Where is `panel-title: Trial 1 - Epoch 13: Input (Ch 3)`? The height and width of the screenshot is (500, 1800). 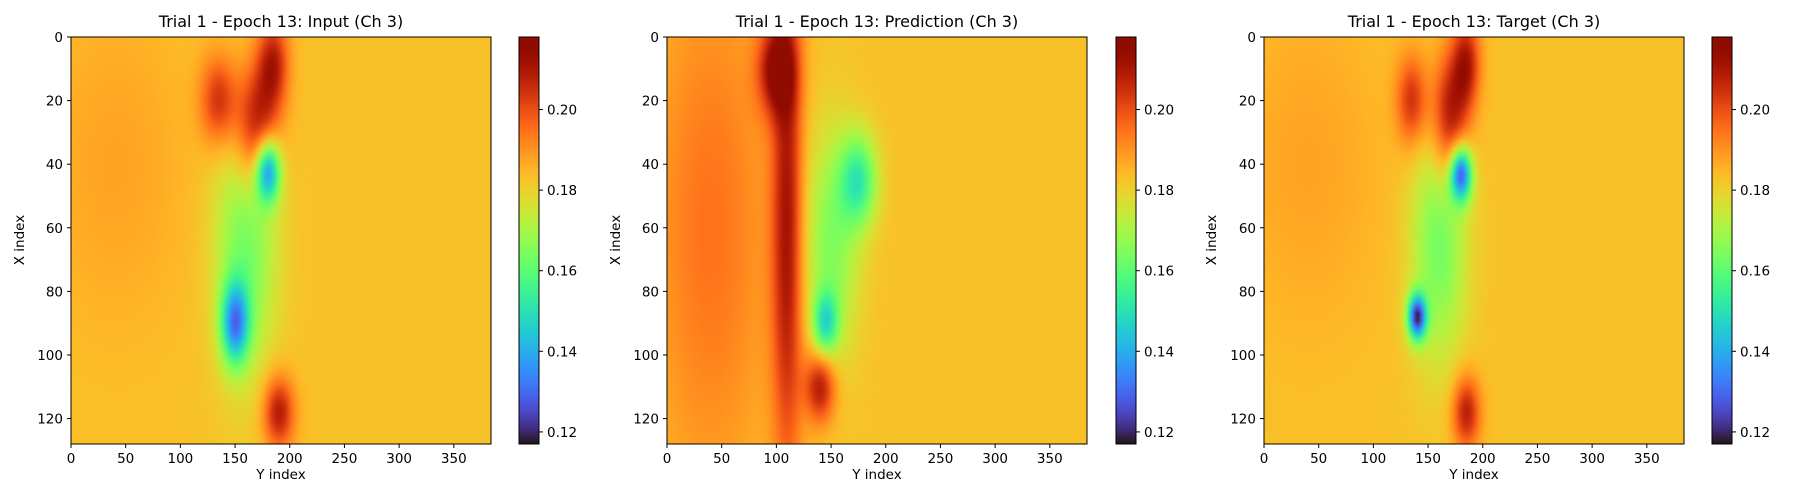 panel-title: Trial 1 - Epoch 13: Input (Ch 3) is located at coordinates (280, 21).